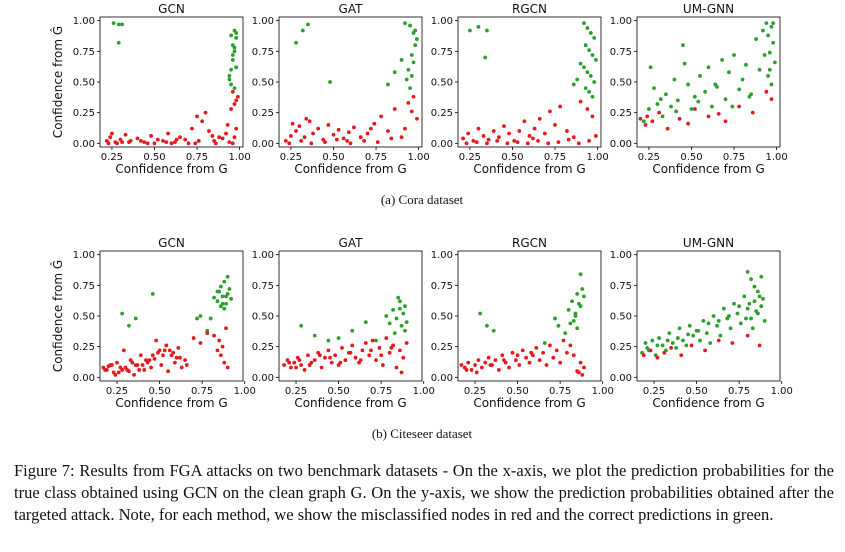  I want to click on y-tick-label: 0.50, so click(263, 83).